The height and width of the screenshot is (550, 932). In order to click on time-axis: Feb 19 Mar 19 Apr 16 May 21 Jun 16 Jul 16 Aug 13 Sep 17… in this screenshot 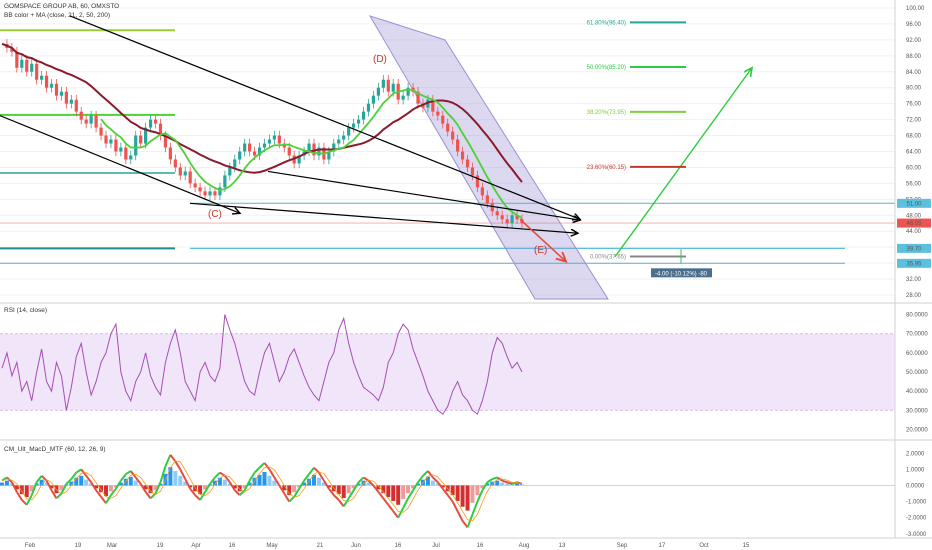, I will do `click(387, 546)`.